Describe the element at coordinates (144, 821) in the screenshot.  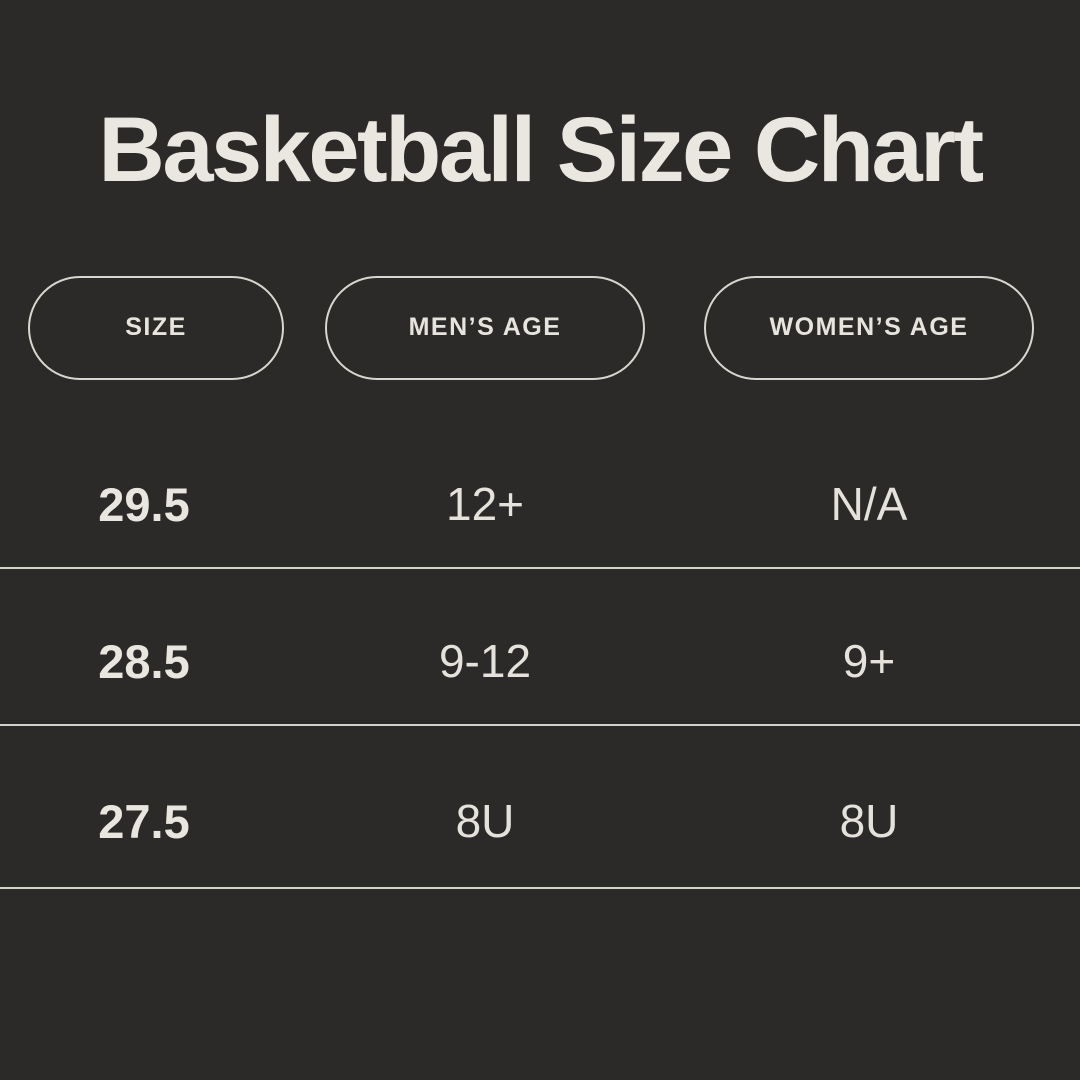
I see `size-value: 27.5` at that location.